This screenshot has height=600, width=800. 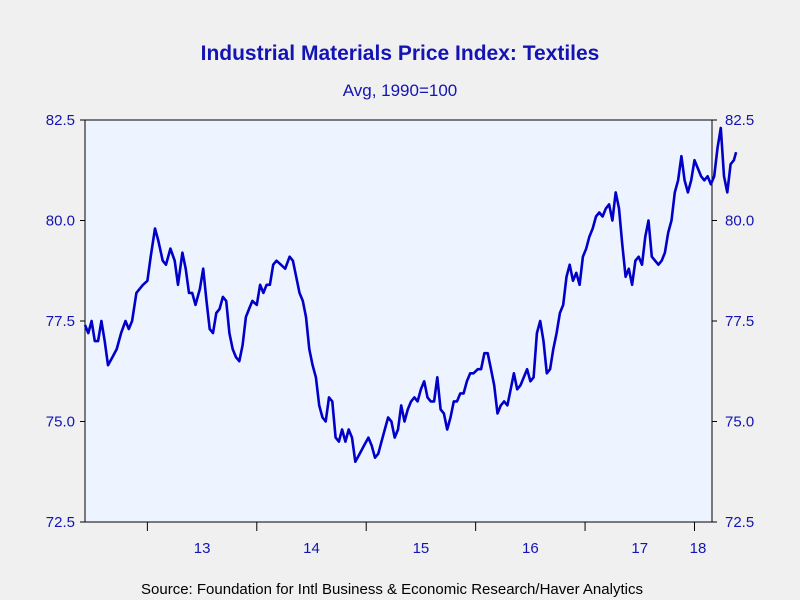 I want to click on x-tick-label: 18, so click(x=698, y=548).